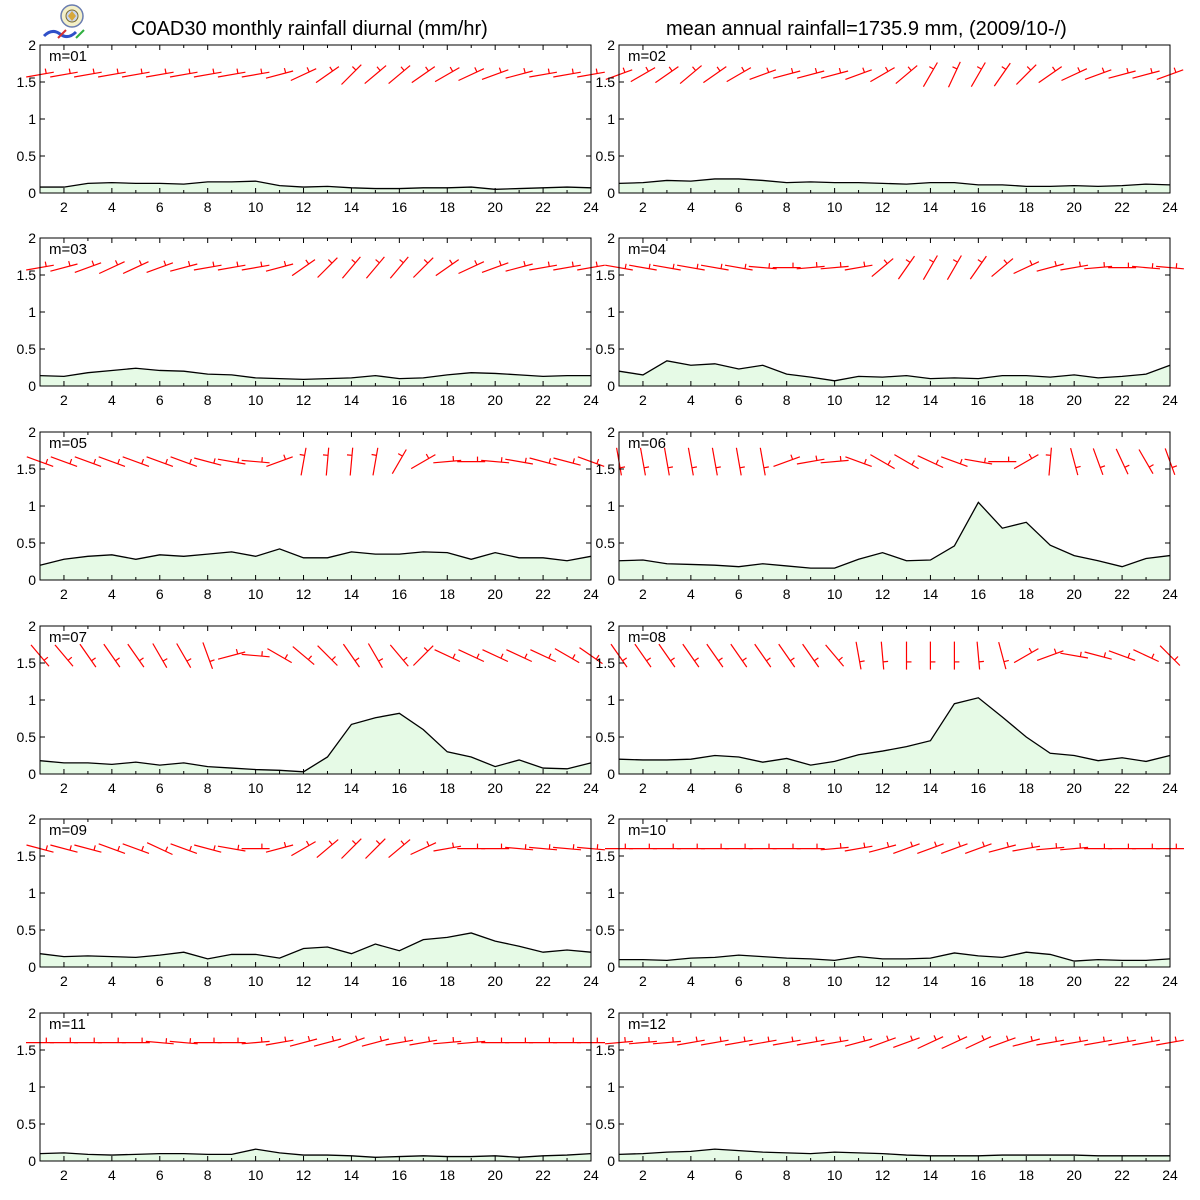  What do you see at coordinates (1074, 400) in the screenshot?
I see `x-tick-label: 20` at bounding box center [1074, 400].